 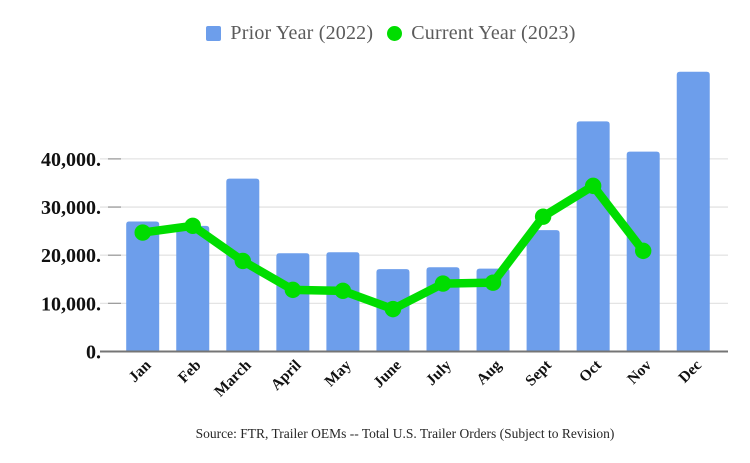 I want to click on x-tick-label-sept: Sept, so click(x=538, y=372).